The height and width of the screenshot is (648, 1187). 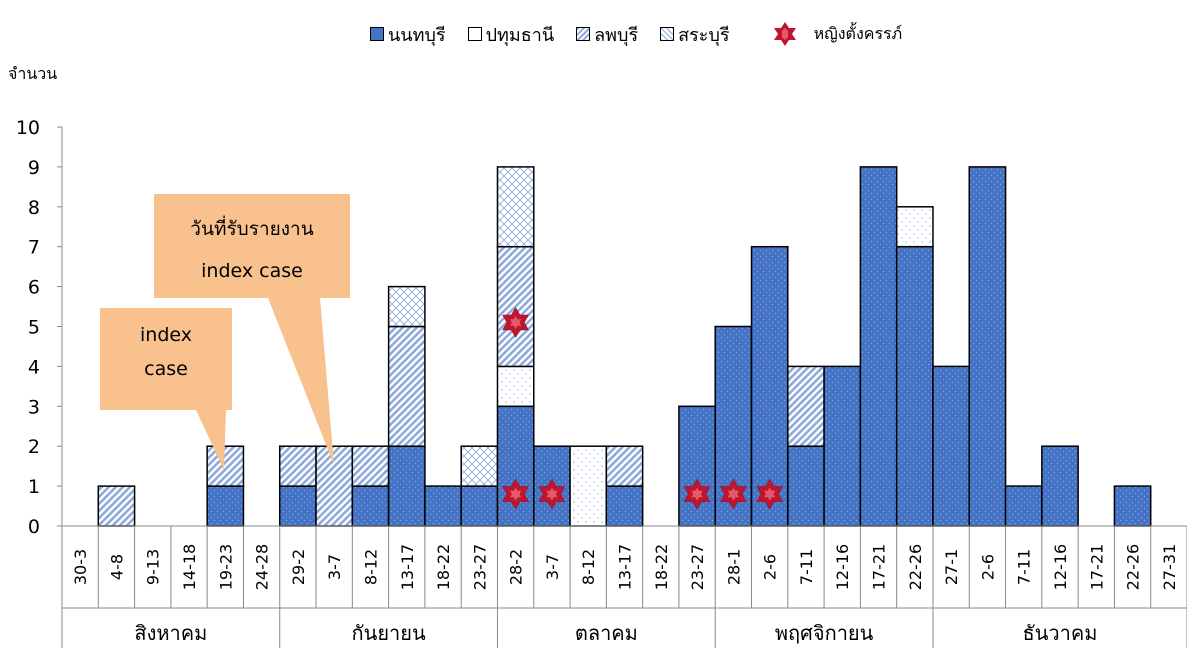 What do you see at coordinates (34, 328) in the screenshot?
I see `y-tick-label: 5` at bounding box center [34, 328].